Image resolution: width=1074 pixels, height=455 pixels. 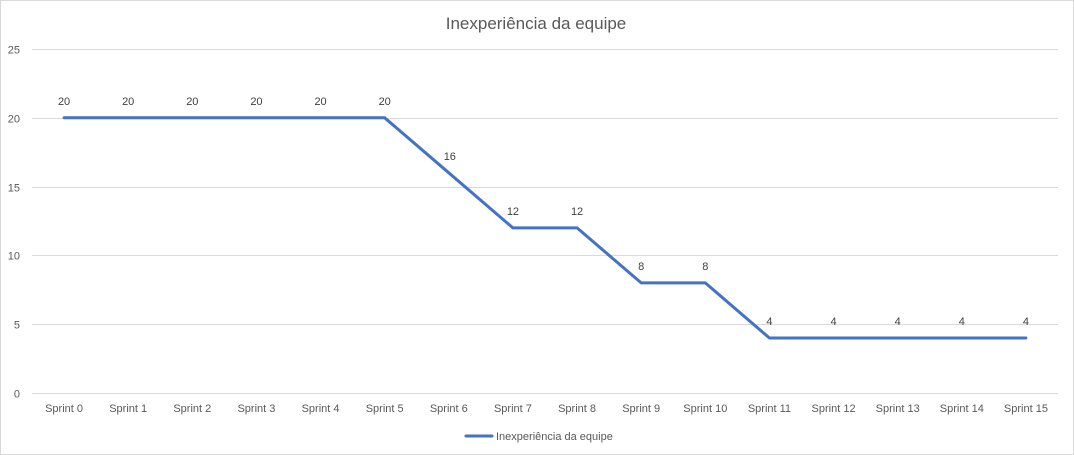 I want to click on x-tick-label: Sprint 8, so click(x=577, y=409).